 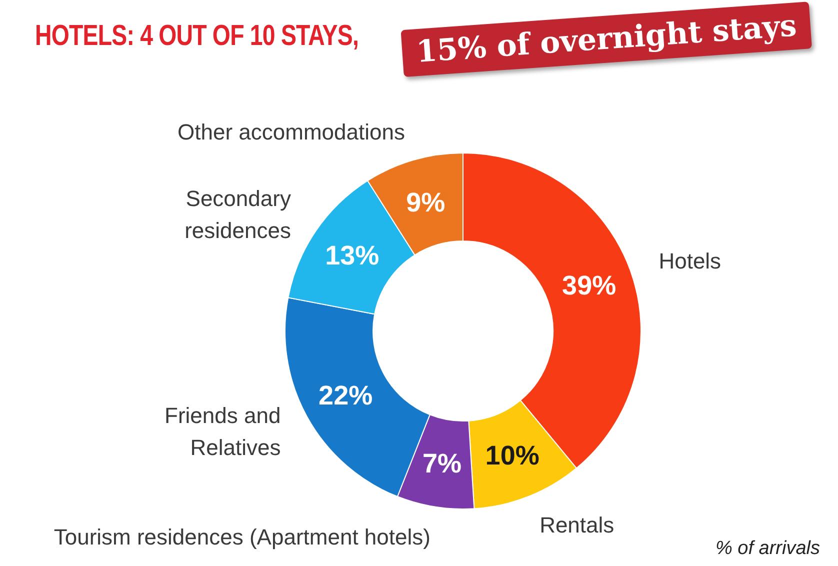 What do you see at coordinates (589, 285) in the screenshot?
I see `data-label: 39%` at bounding box center [589, 285].